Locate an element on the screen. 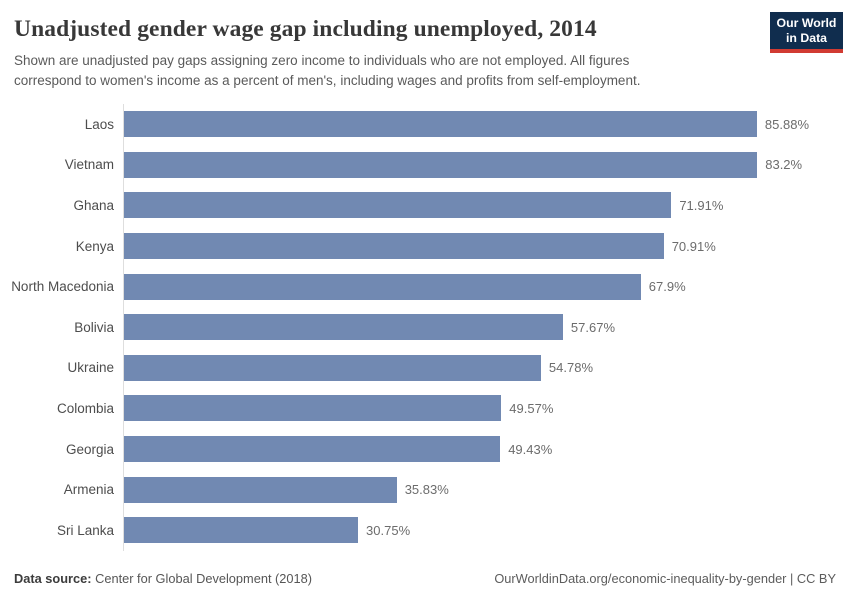  bar-track: 57.67% is located at coordinates (466, 327).